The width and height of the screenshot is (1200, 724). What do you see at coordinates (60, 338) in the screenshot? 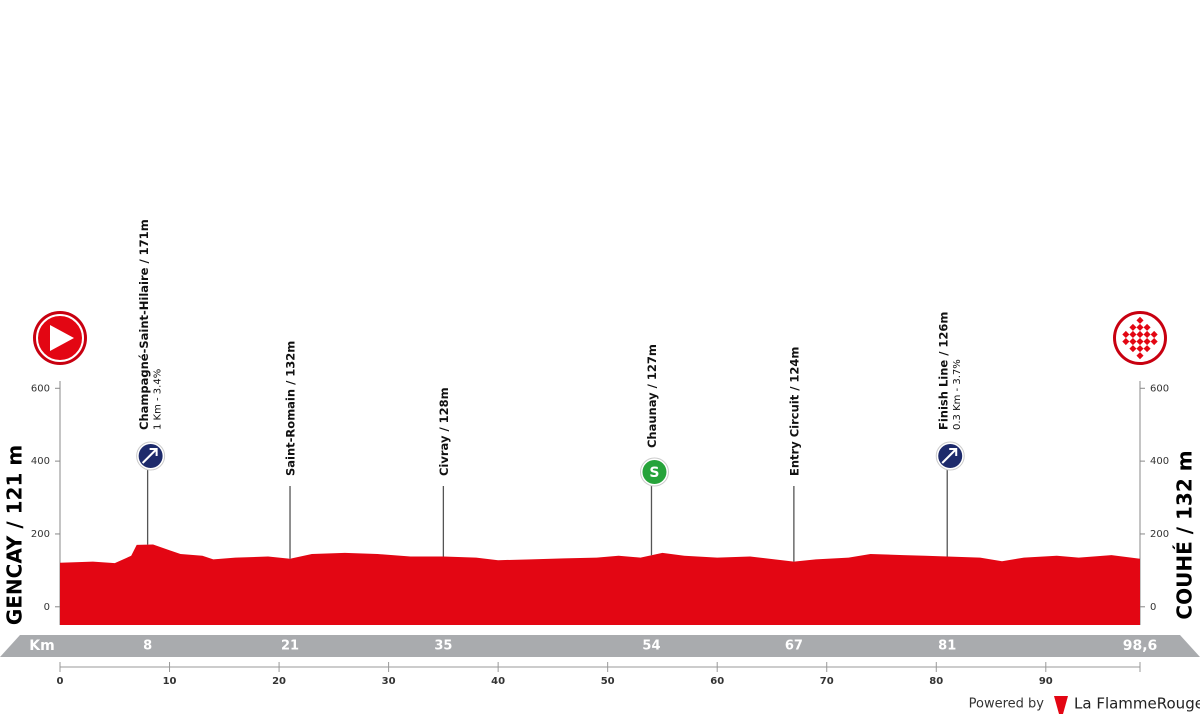
I see `start-icon` at bounding box center [60, 338].